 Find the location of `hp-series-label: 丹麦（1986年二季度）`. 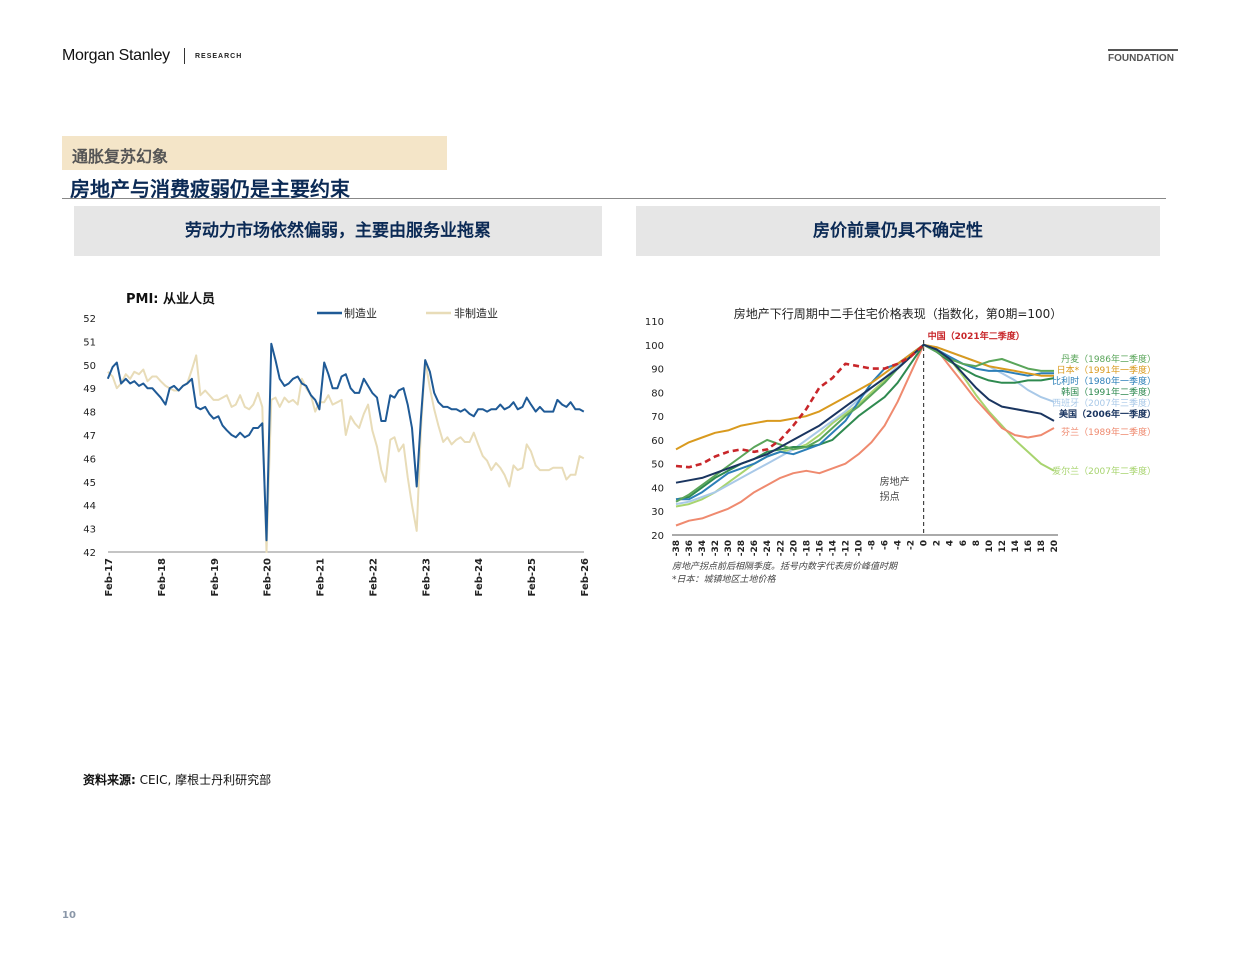

hp-series-label: 丹麦（1986年二季度） is located at coordinates (1108, 359).